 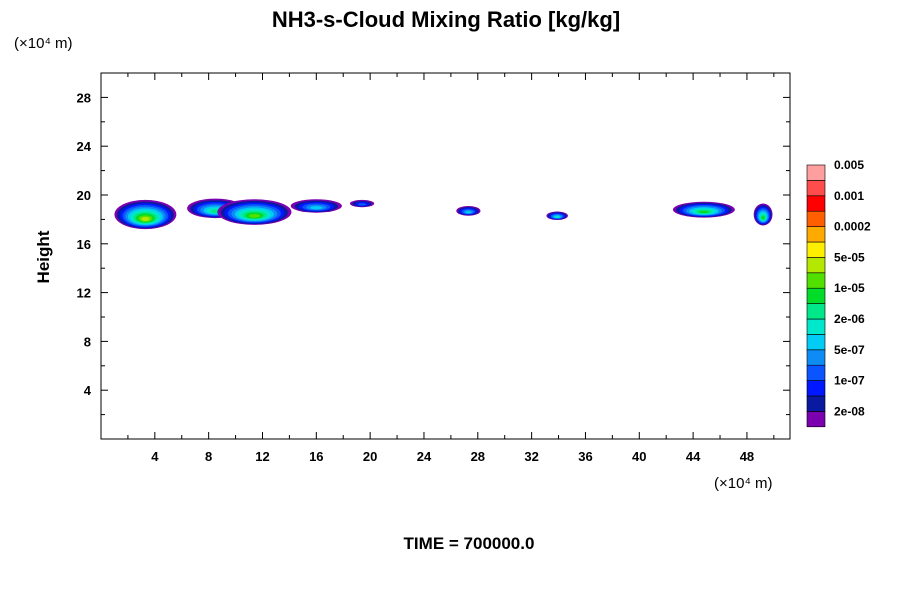 What do you see at coordinates (747, 456) in the screenshot?
I see `x-tick-label: 48` at bounding box center [747, 456].